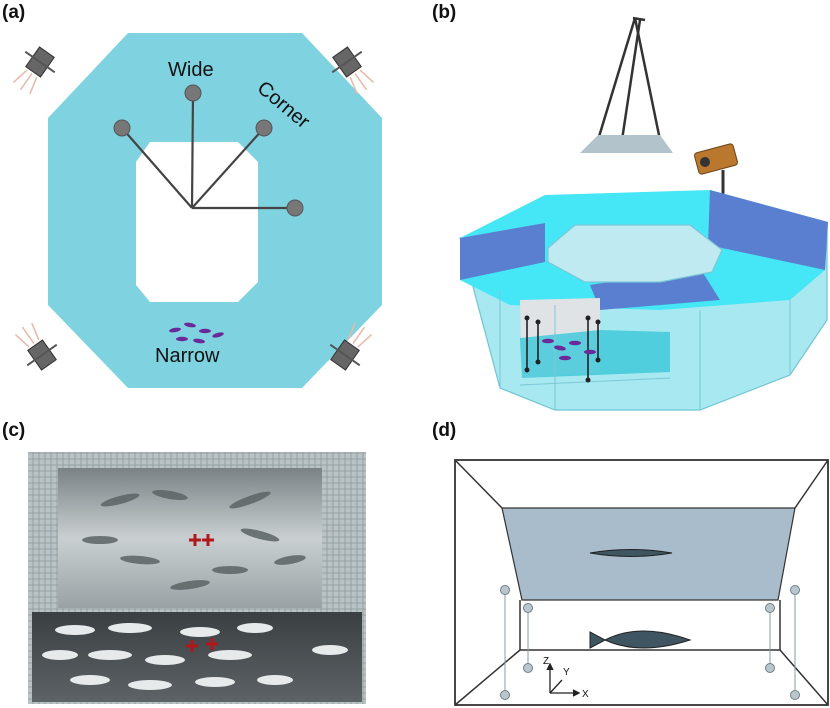  Describe the element at coordinates (569, 349) in the screenshot. I see `fish-school-b` at that location.